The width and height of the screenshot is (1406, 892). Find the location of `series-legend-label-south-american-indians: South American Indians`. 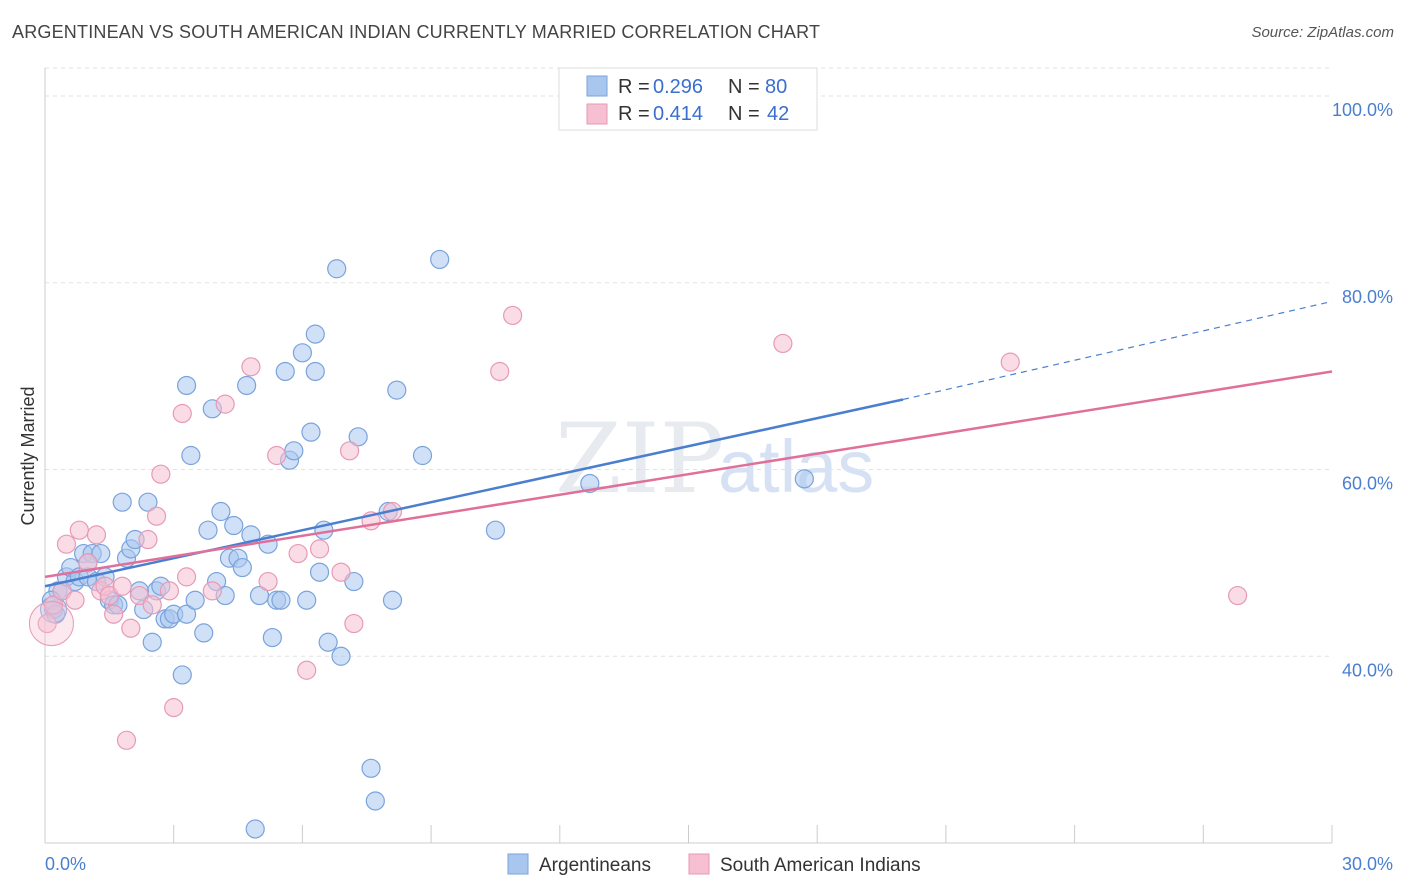

series-legend-label-south-american-indians: South American Indians is located at coordinates (820, 865).